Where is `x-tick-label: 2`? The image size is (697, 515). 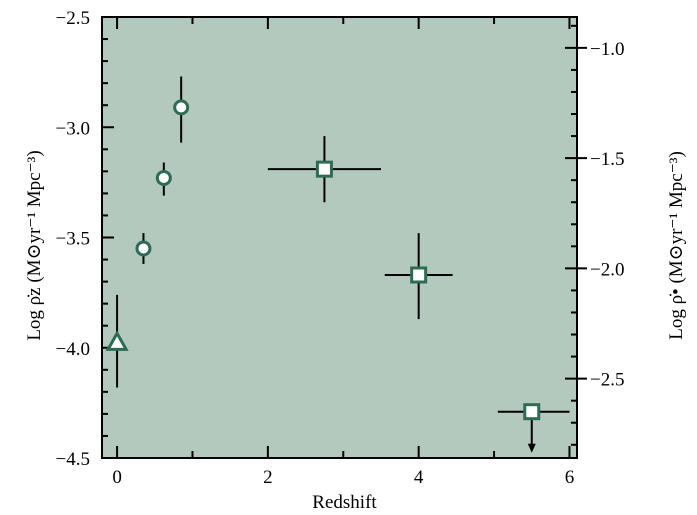 x-tick-label: 2 is located at coordinates (268, 477).